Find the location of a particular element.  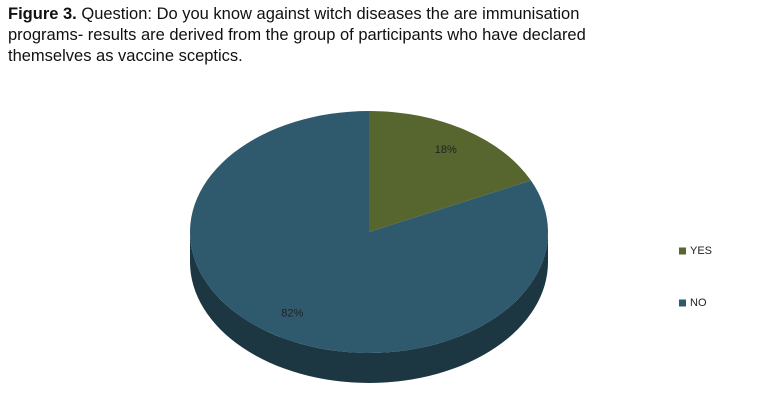

pie-slice is located at coordinates (450, 171).